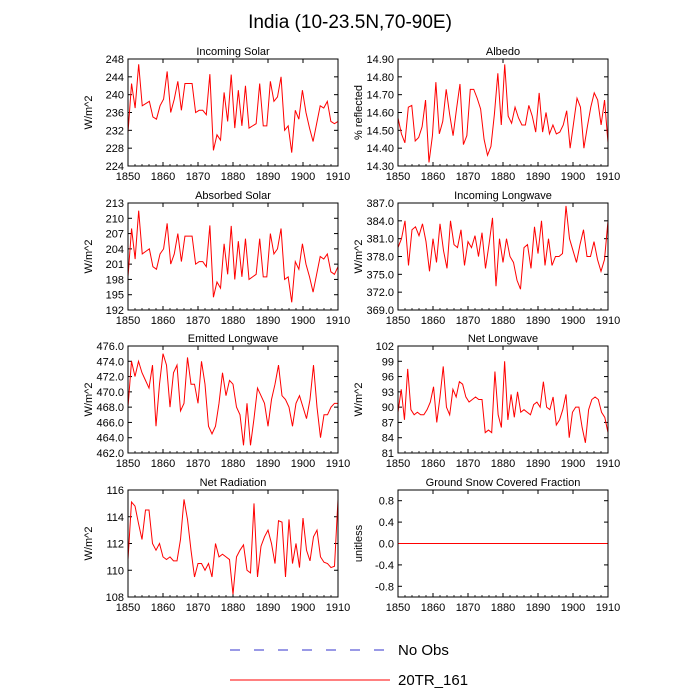 The image size is (700, 700). Describe the element at coordinates (388, 454) in the screenshot. I see `y-tick-label: 81` at that location.